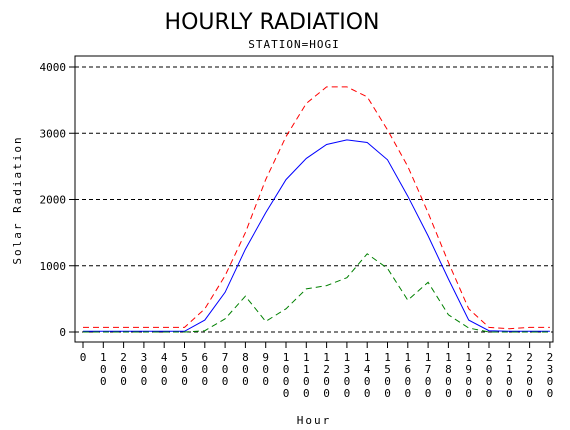 The image size is (570, 430). I want to click on y-tick-label: 0, so click(62, 332).